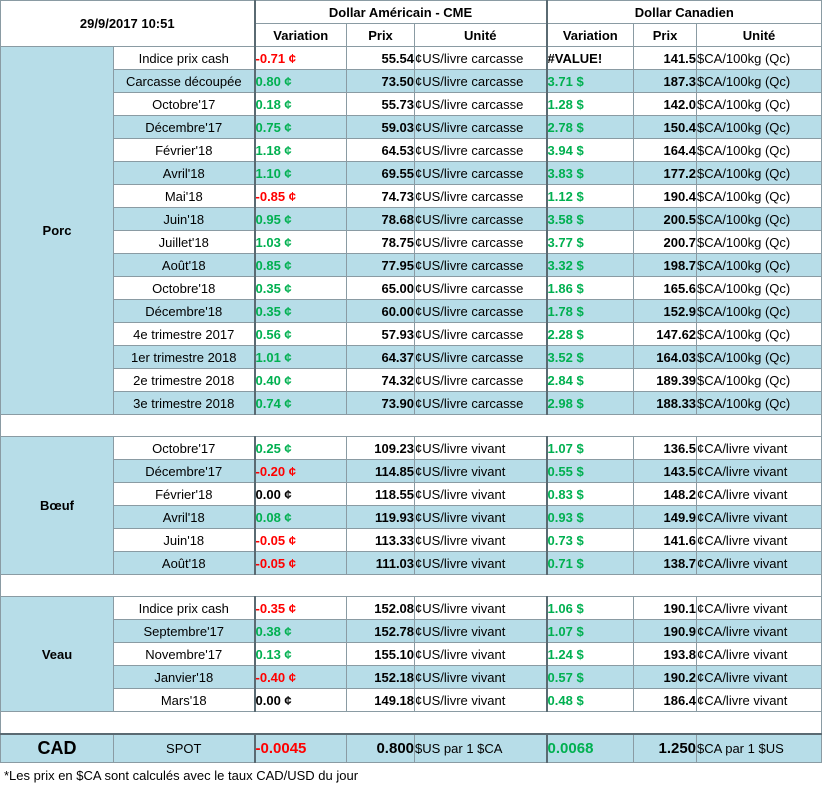 This screenshot has height=791, width=822. Describe the element at coordinates (300, 334) in the screenshot. I see `usd-variation: 0.56 ¢` at that location.